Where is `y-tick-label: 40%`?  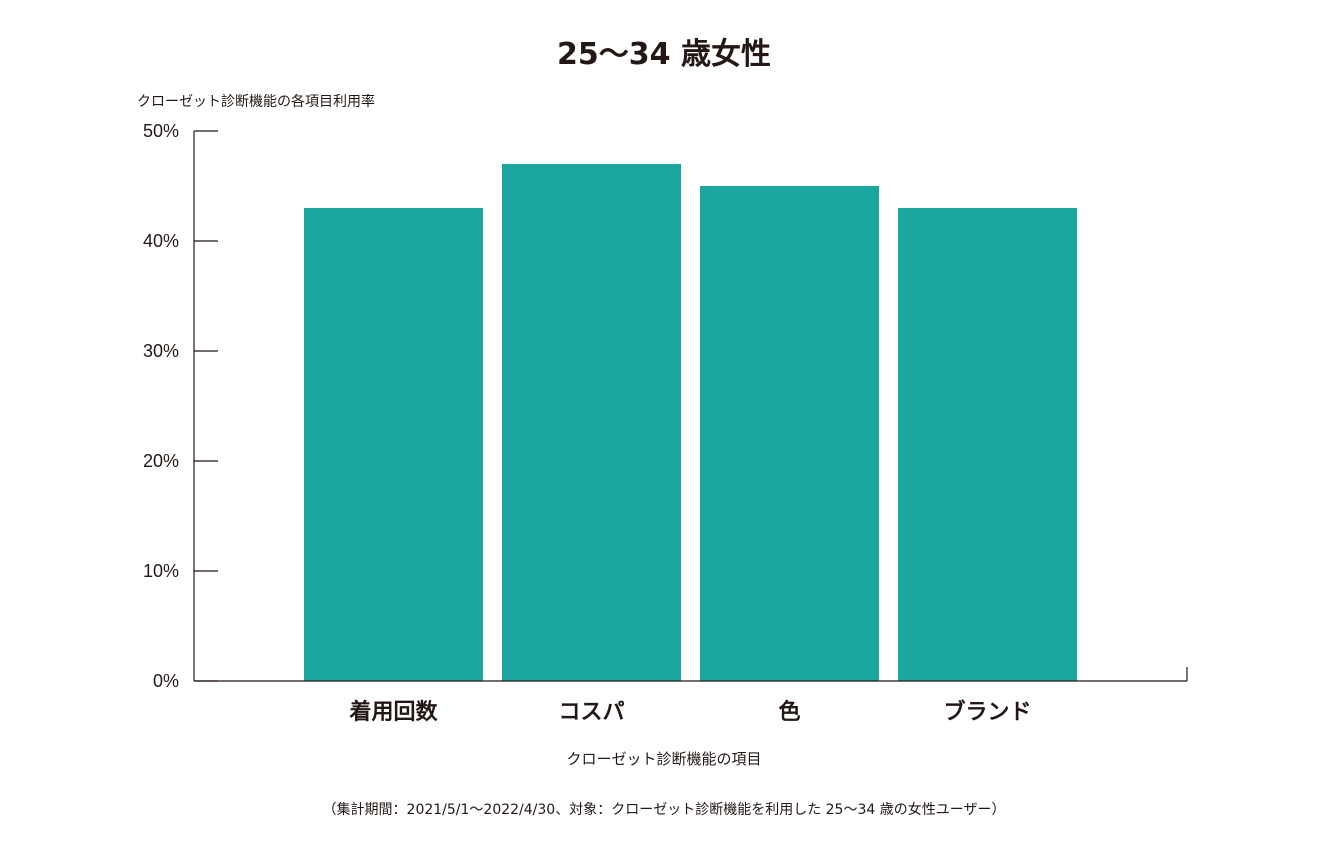
y-tick-label: 40% is located at coordinates (161, 241).